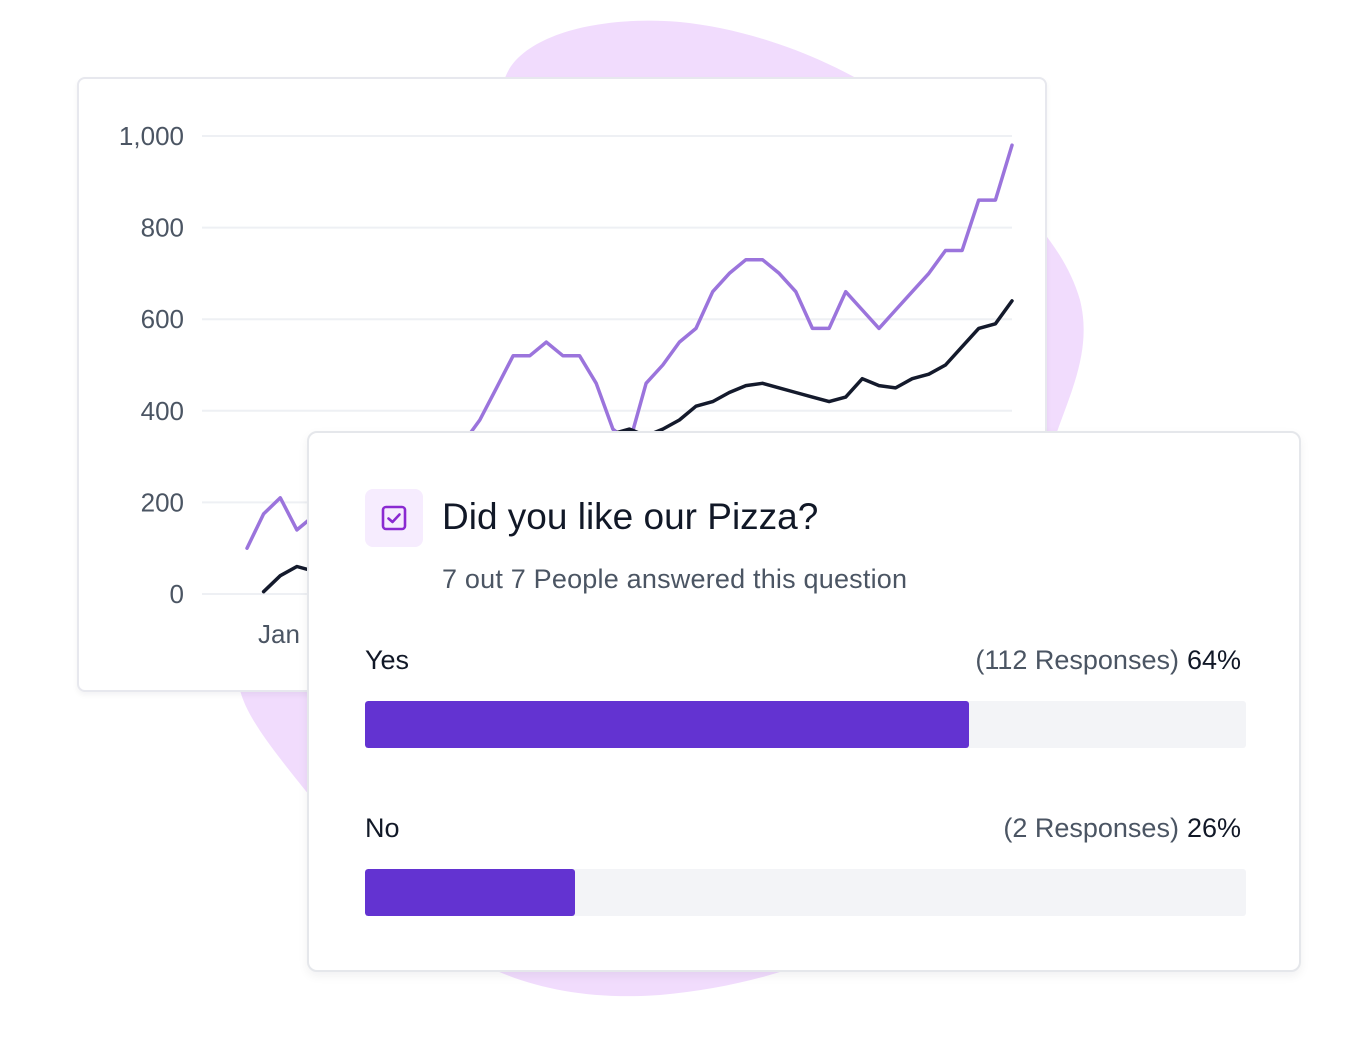 The image size is (1364, 1042). I want to click on y-tick-label: 400, so click(162, 411).